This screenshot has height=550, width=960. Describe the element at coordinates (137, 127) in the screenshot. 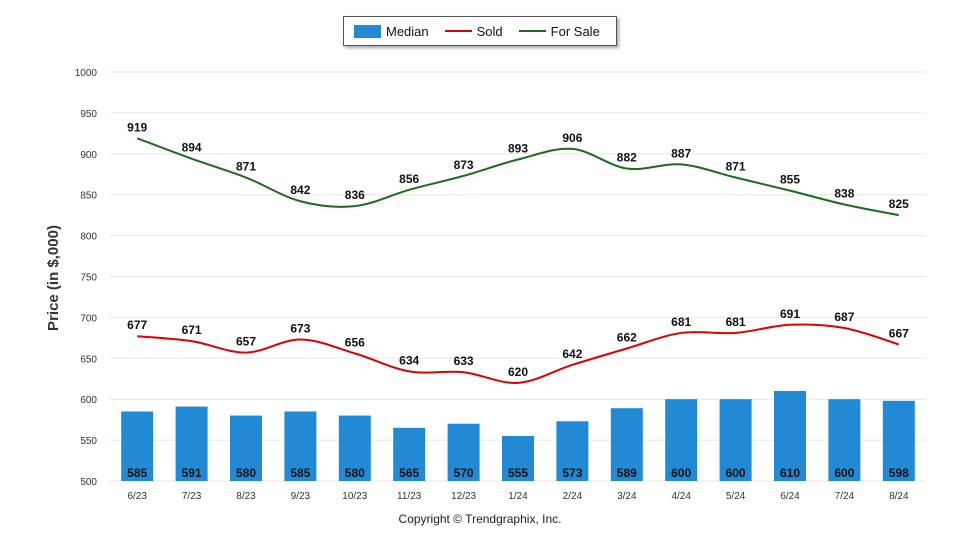

I see `point-label-for-sale: 919` at that location.